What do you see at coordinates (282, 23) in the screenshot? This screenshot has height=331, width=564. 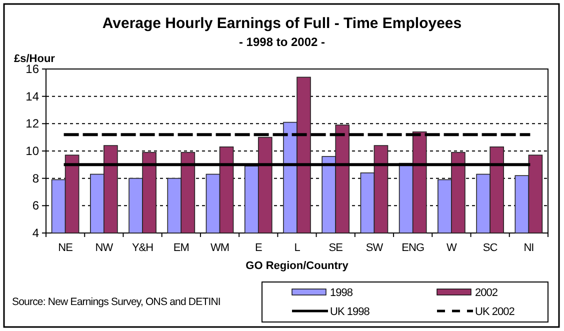 I see `chart-title: Average Hourly Earnings of Full - Time Employees` at bounding box center [282, 23].